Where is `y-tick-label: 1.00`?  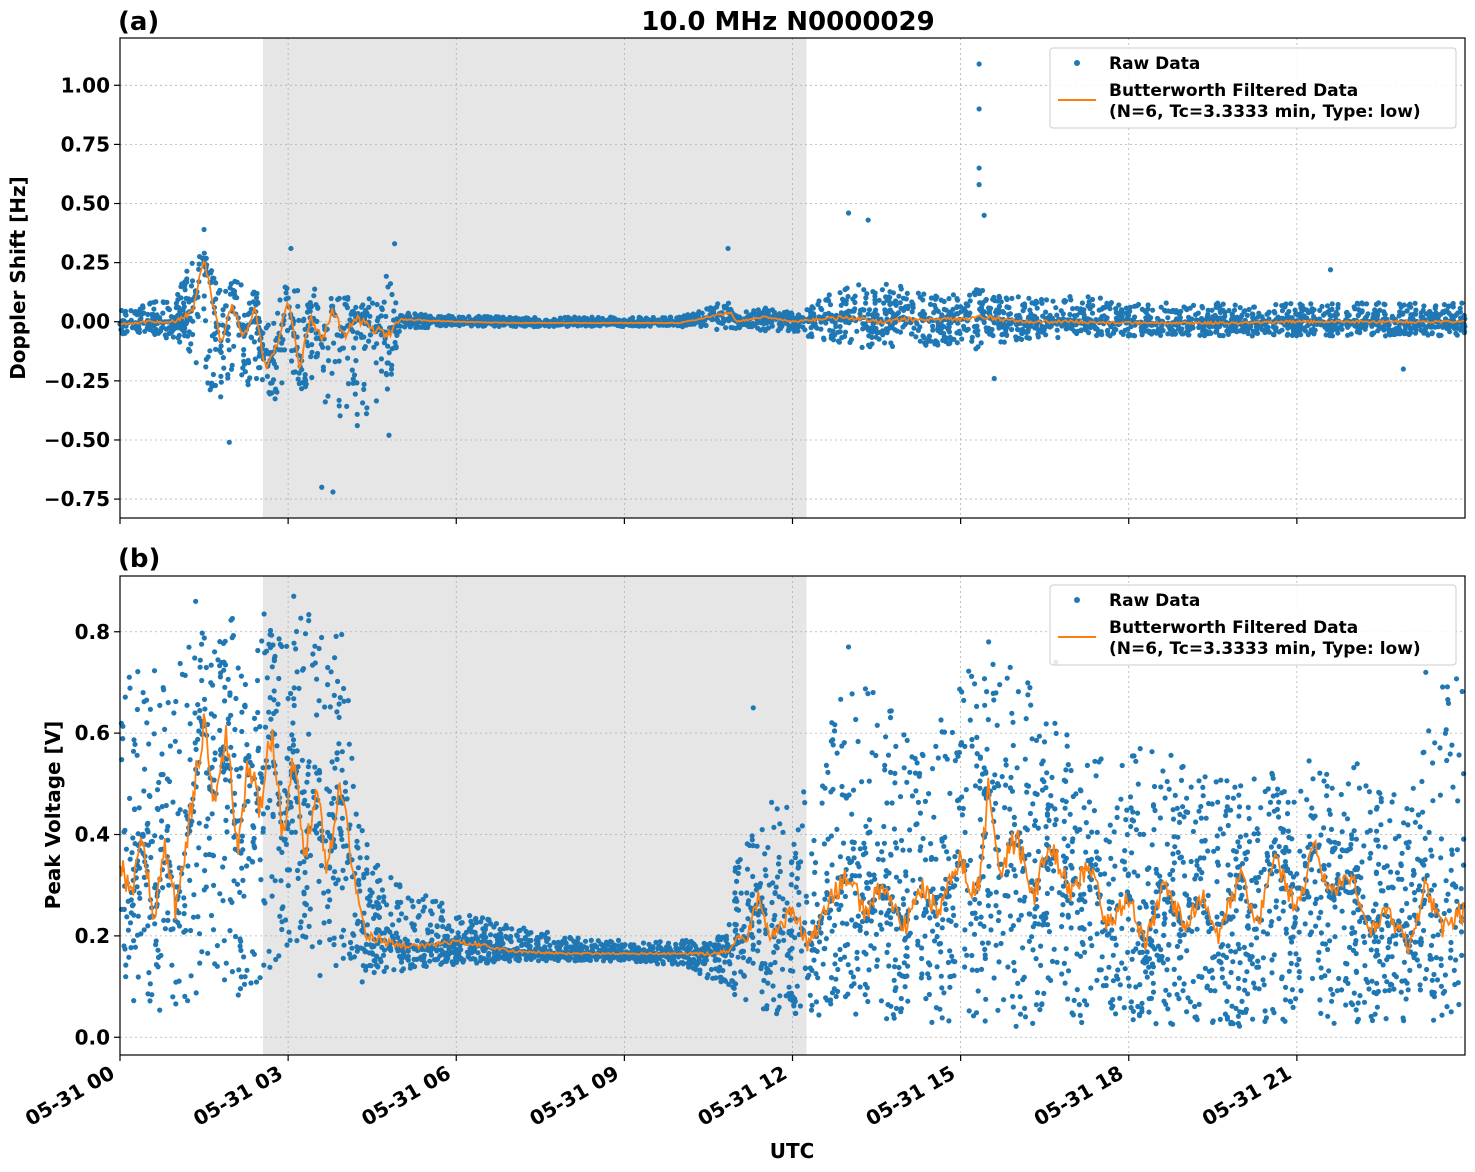 y-tick-label: 1.00 is located at coordinates (85, 85).